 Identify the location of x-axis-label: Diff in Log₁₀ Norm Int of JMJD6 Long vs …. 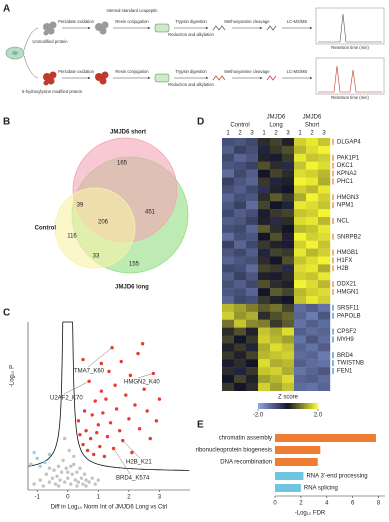
(109, 508).